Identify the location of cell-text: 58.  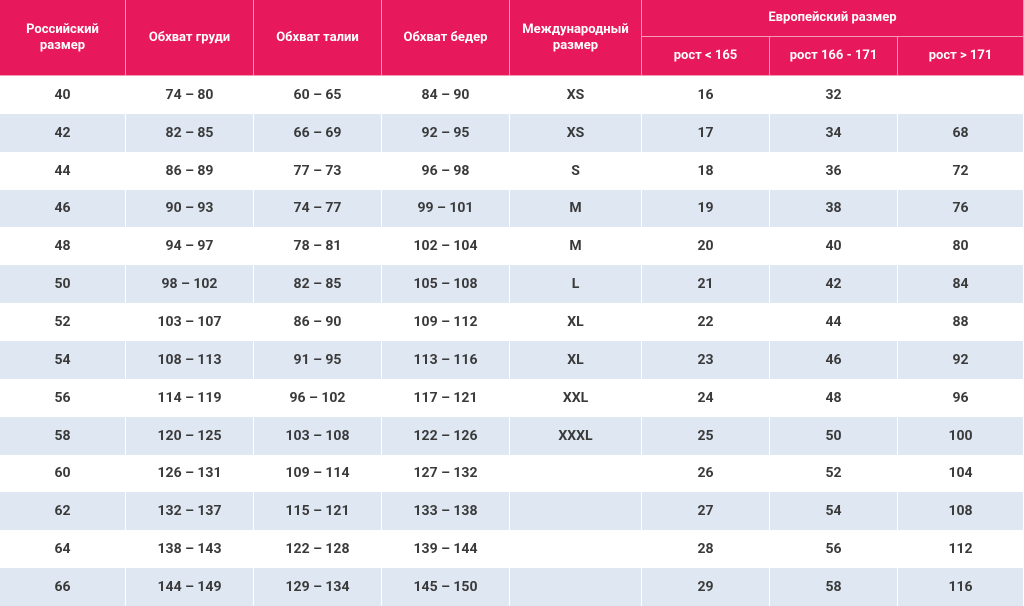
(62, 435).